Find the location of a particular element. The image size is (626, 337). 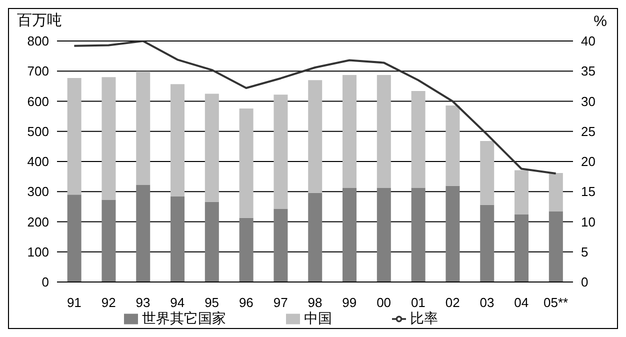

y2-axis-title: % is located at coordinates (600, 21).